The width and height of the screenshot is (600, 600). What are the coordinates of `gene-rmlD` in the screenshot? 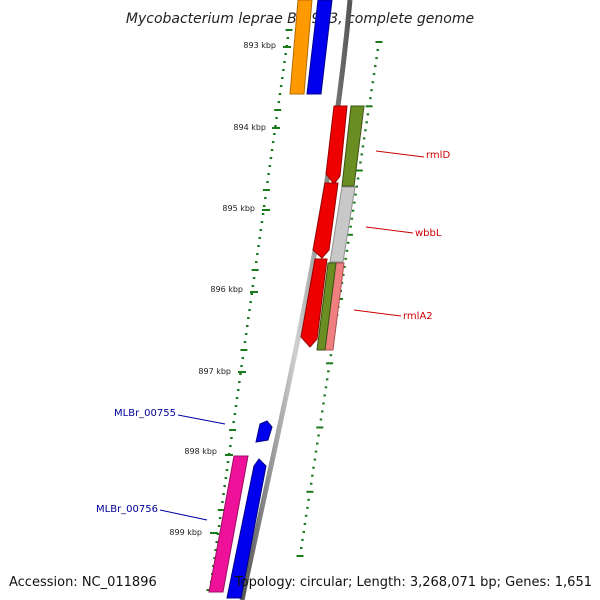 It's located at (353, 146).